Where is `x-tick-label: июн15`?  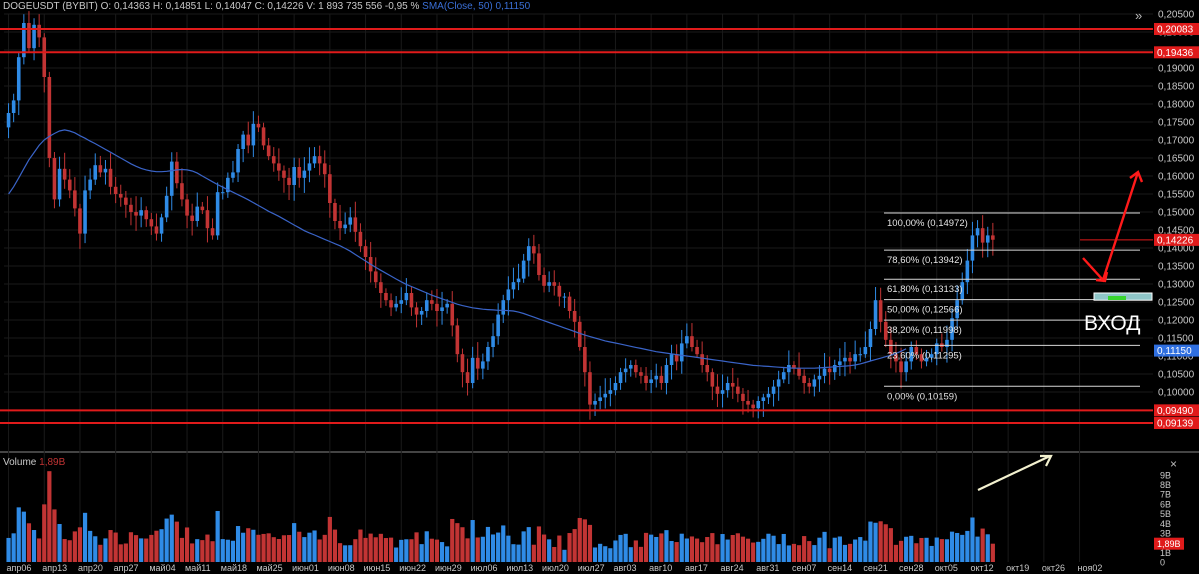 x-tick-label: июн15 is located at coordinates (377, 568).